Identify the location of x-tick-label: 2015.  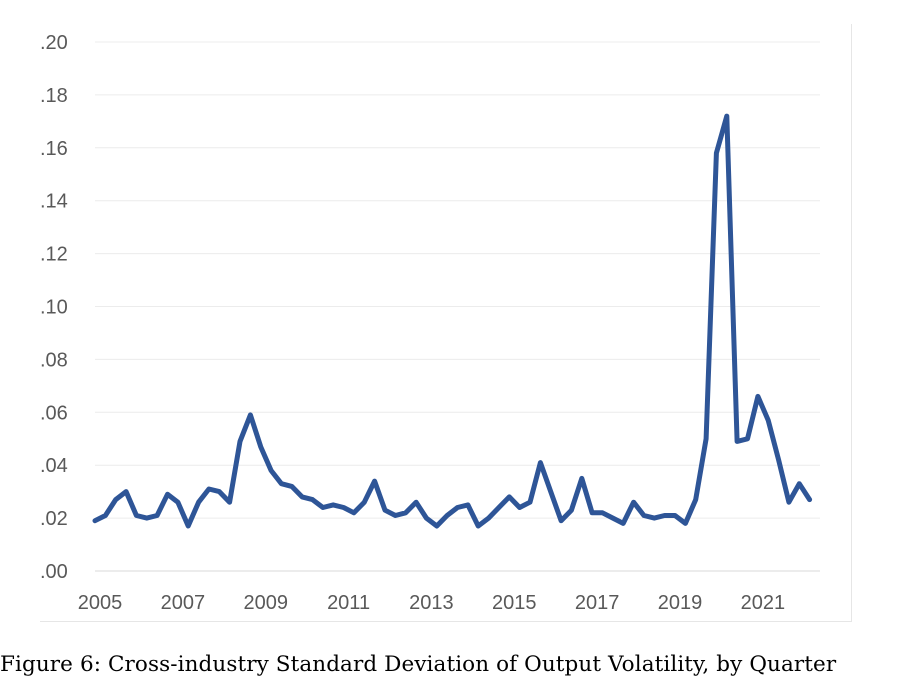
(514, 603).